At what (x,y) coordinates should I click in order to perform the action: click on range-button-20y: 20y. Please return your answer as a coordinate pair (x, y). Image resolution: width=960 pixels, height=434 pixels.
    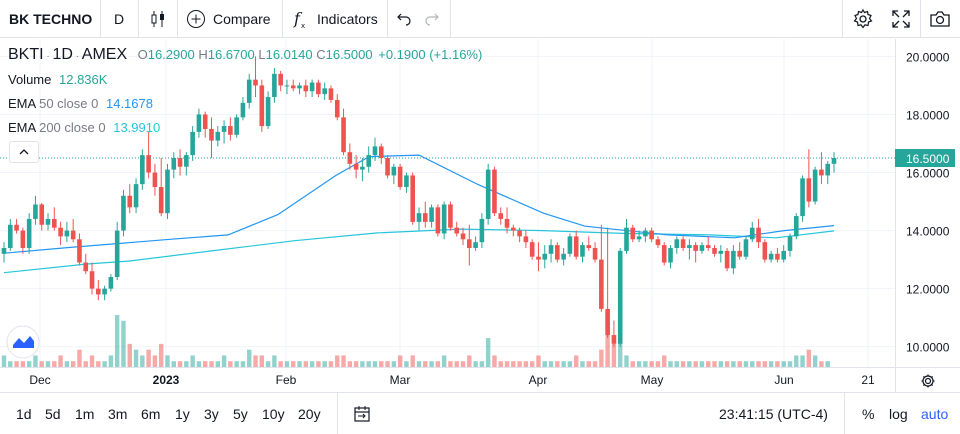
    Looking at the image, I should click on (309, 413).